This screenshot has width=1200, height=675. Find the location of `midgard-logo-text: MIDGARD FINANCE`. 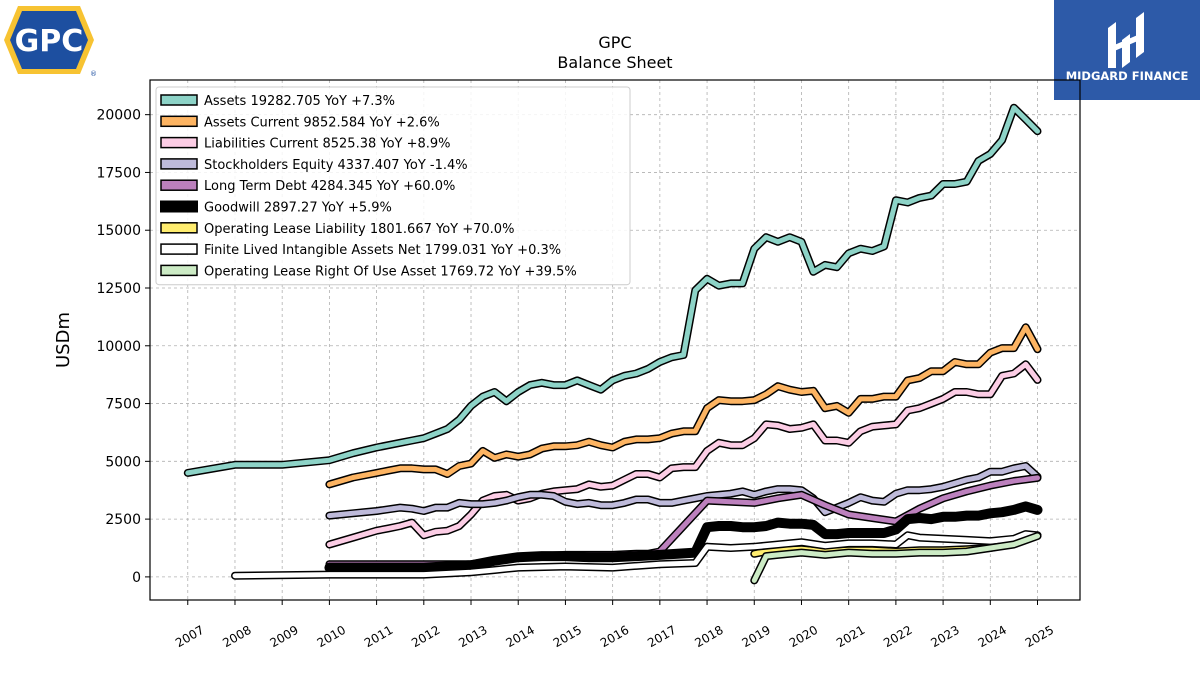

midgard-logo-text: MIDGARD FINANCE is located at coordinates (1127, 76).